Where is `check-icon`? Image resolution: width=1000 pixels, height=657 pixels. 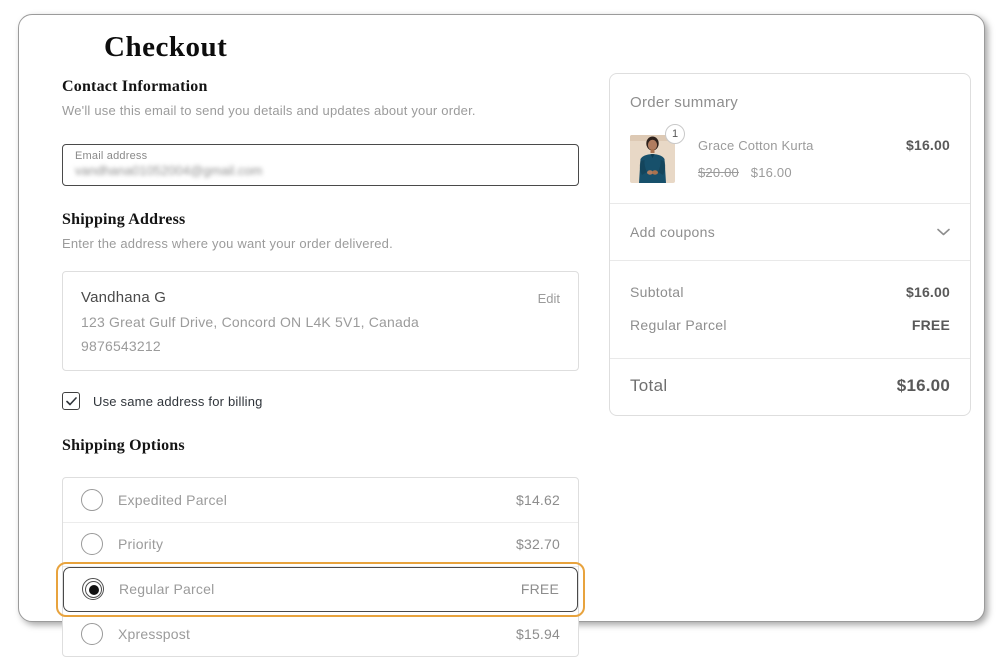
check-icon is located at coordinates (71, 401).